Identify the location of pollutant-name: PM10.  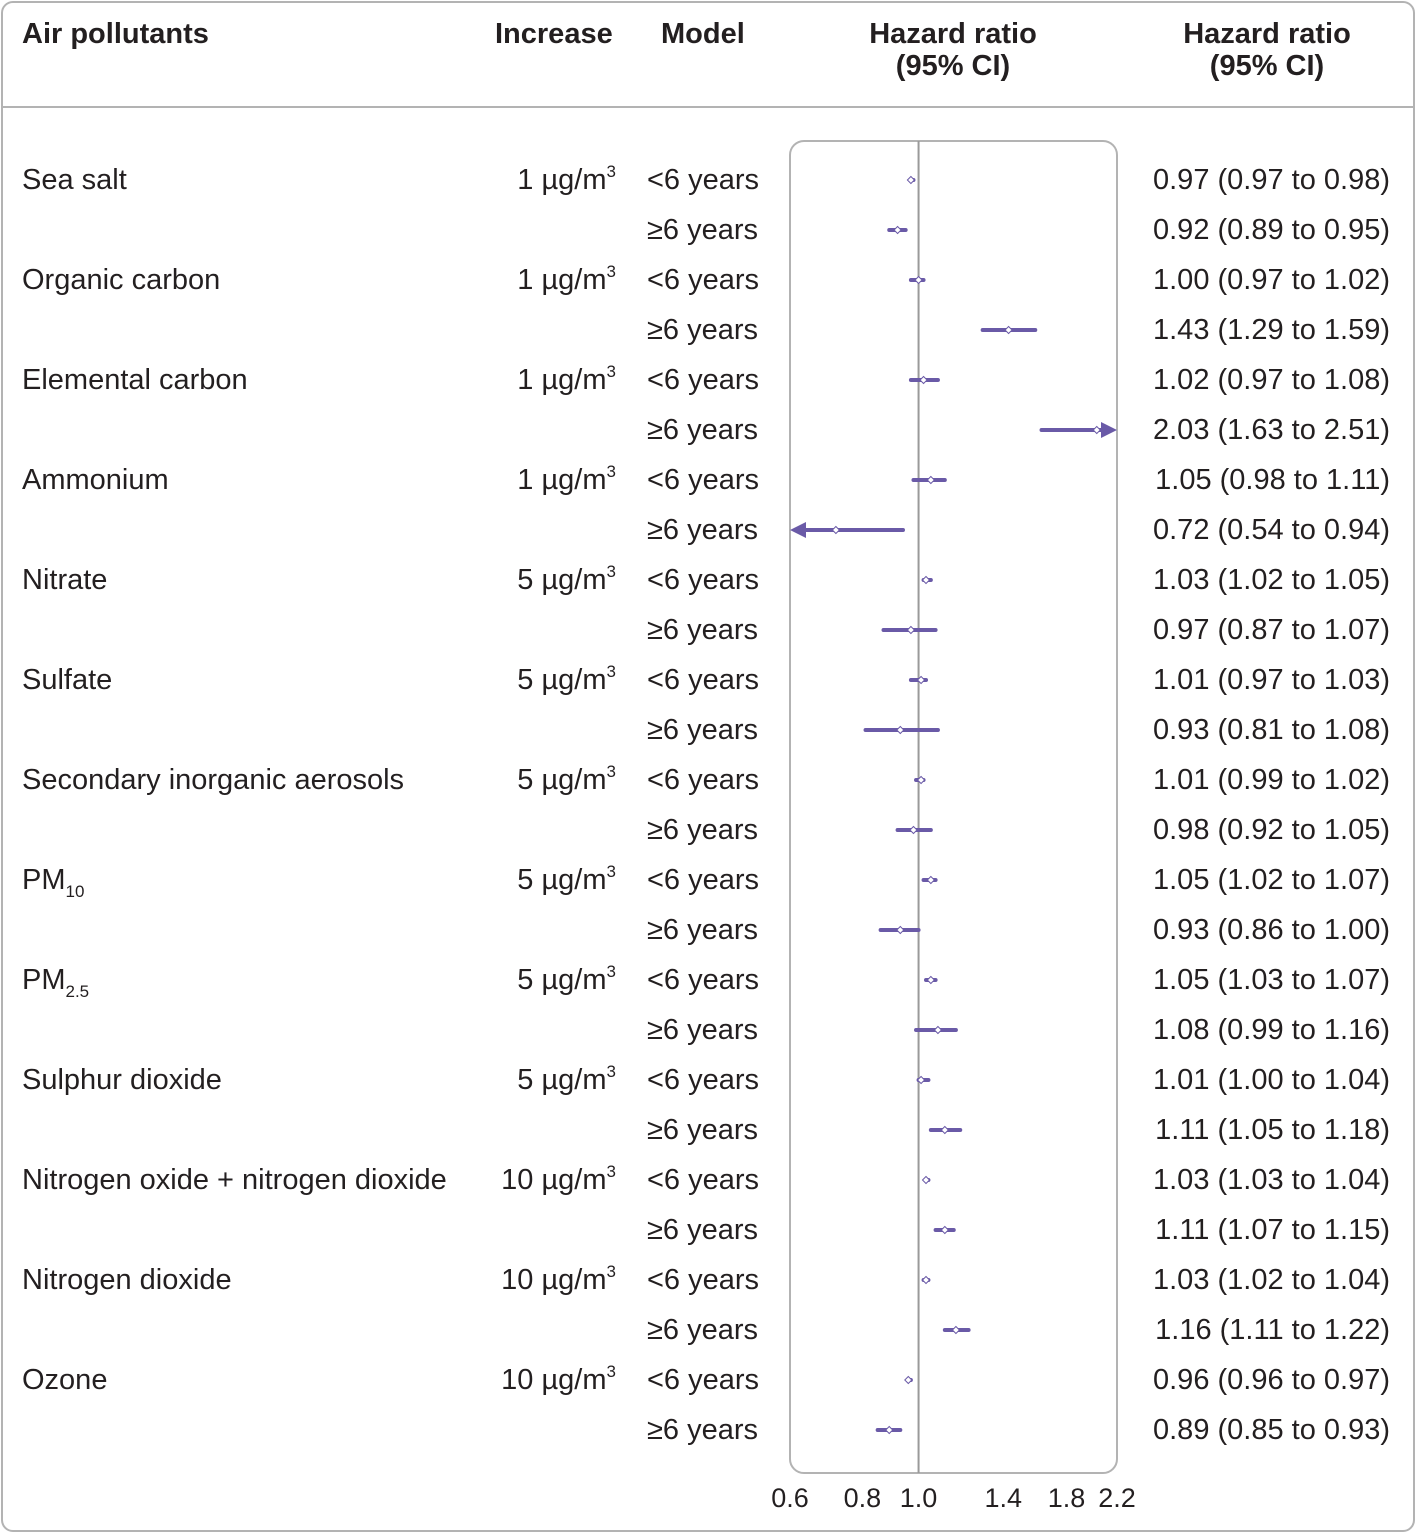
(53, 881).